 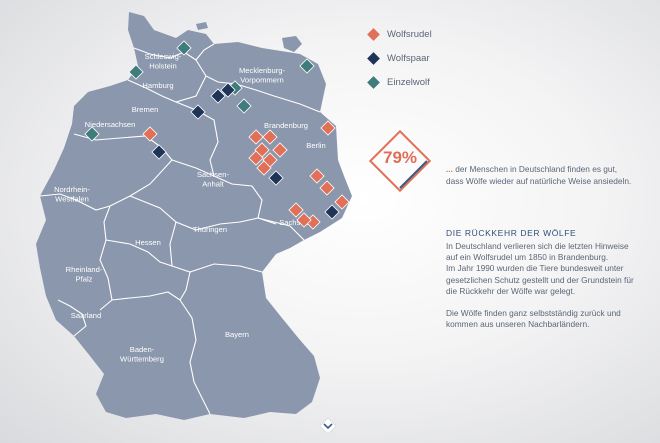 I want to click on einzelwolf-diamond-icon, so click(x=373, y=82).